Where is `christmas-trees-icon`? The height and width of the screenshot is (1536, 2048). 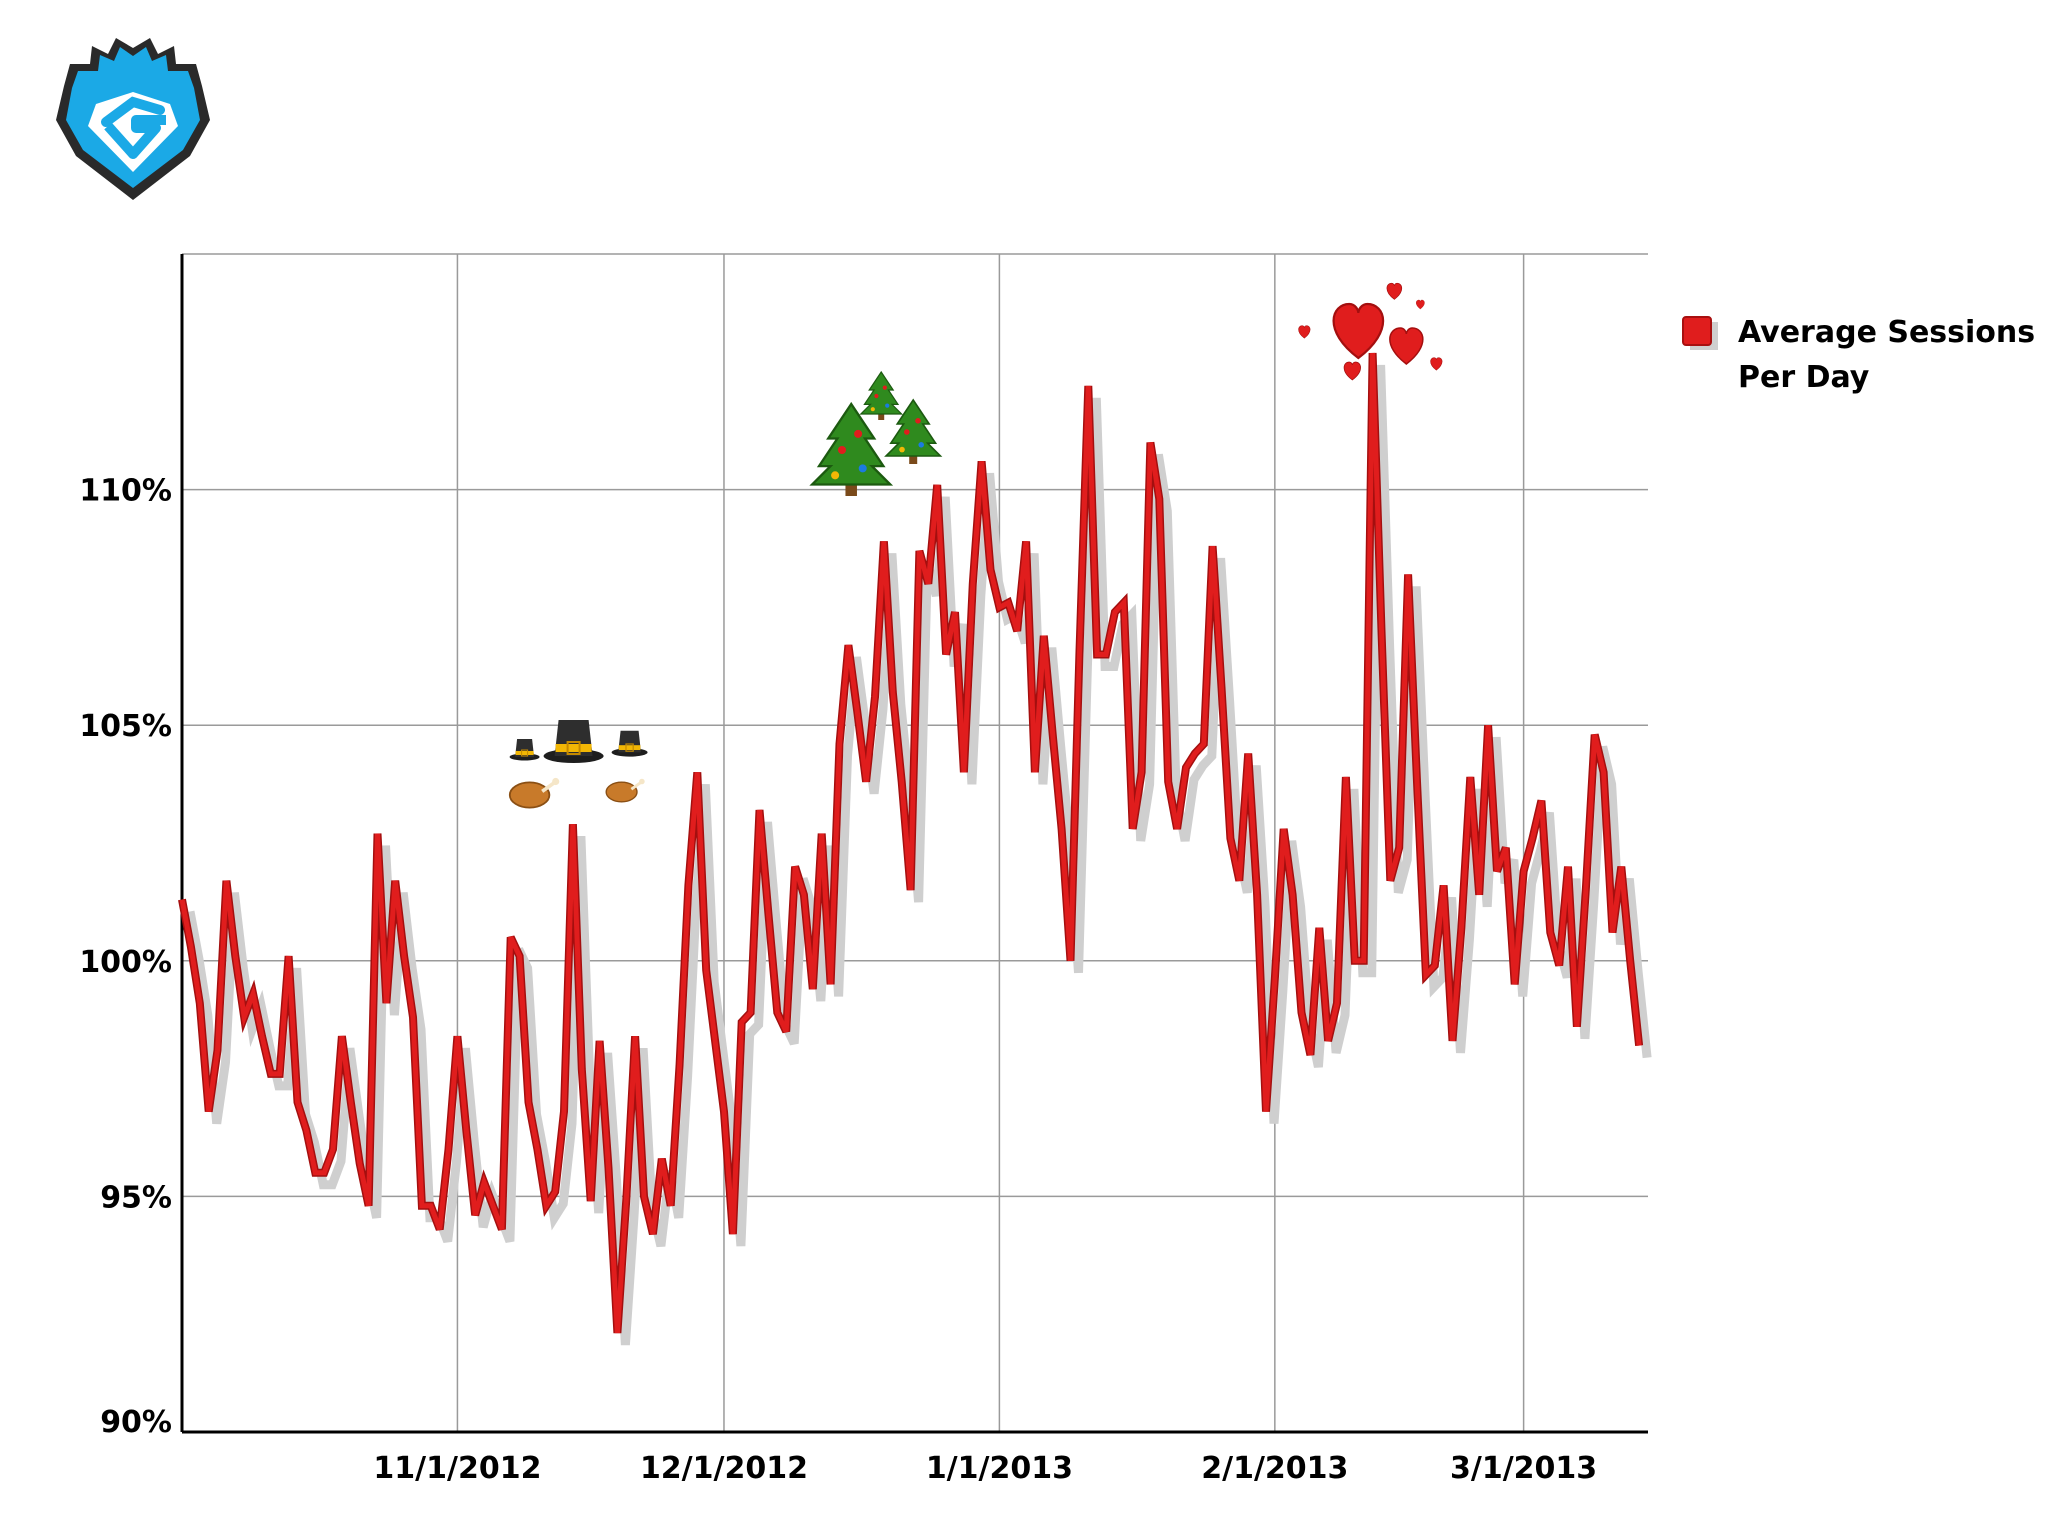 christmas-trees-icon is located at coordinates (876, 433).